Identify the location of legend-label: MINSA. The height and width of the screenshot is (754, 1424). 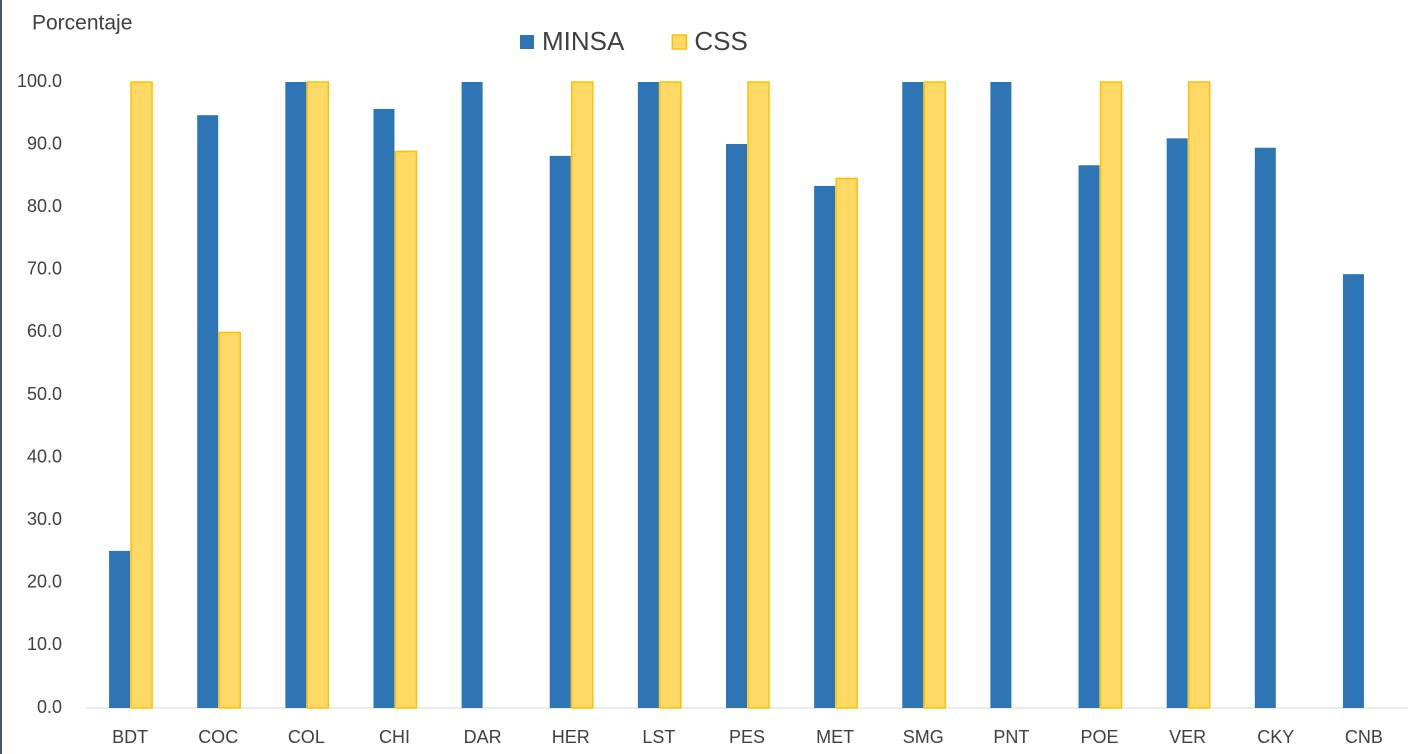
(583, 41).